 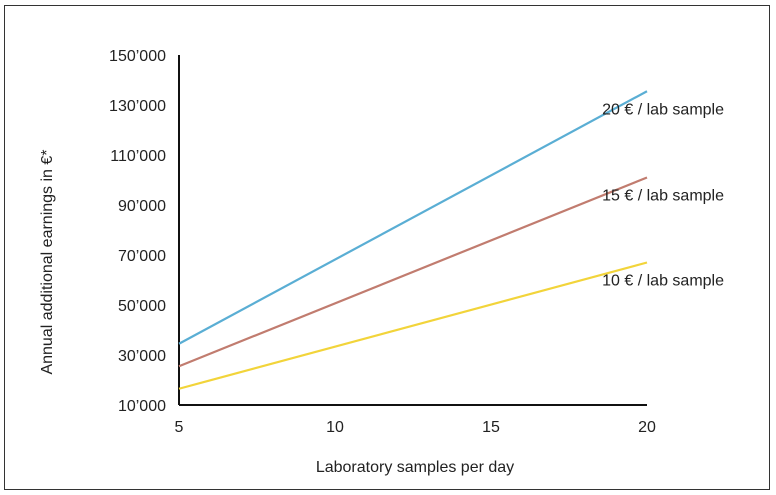 I want to click on series-label-3: 10 € / lab sample, so click(x=663, y=281).